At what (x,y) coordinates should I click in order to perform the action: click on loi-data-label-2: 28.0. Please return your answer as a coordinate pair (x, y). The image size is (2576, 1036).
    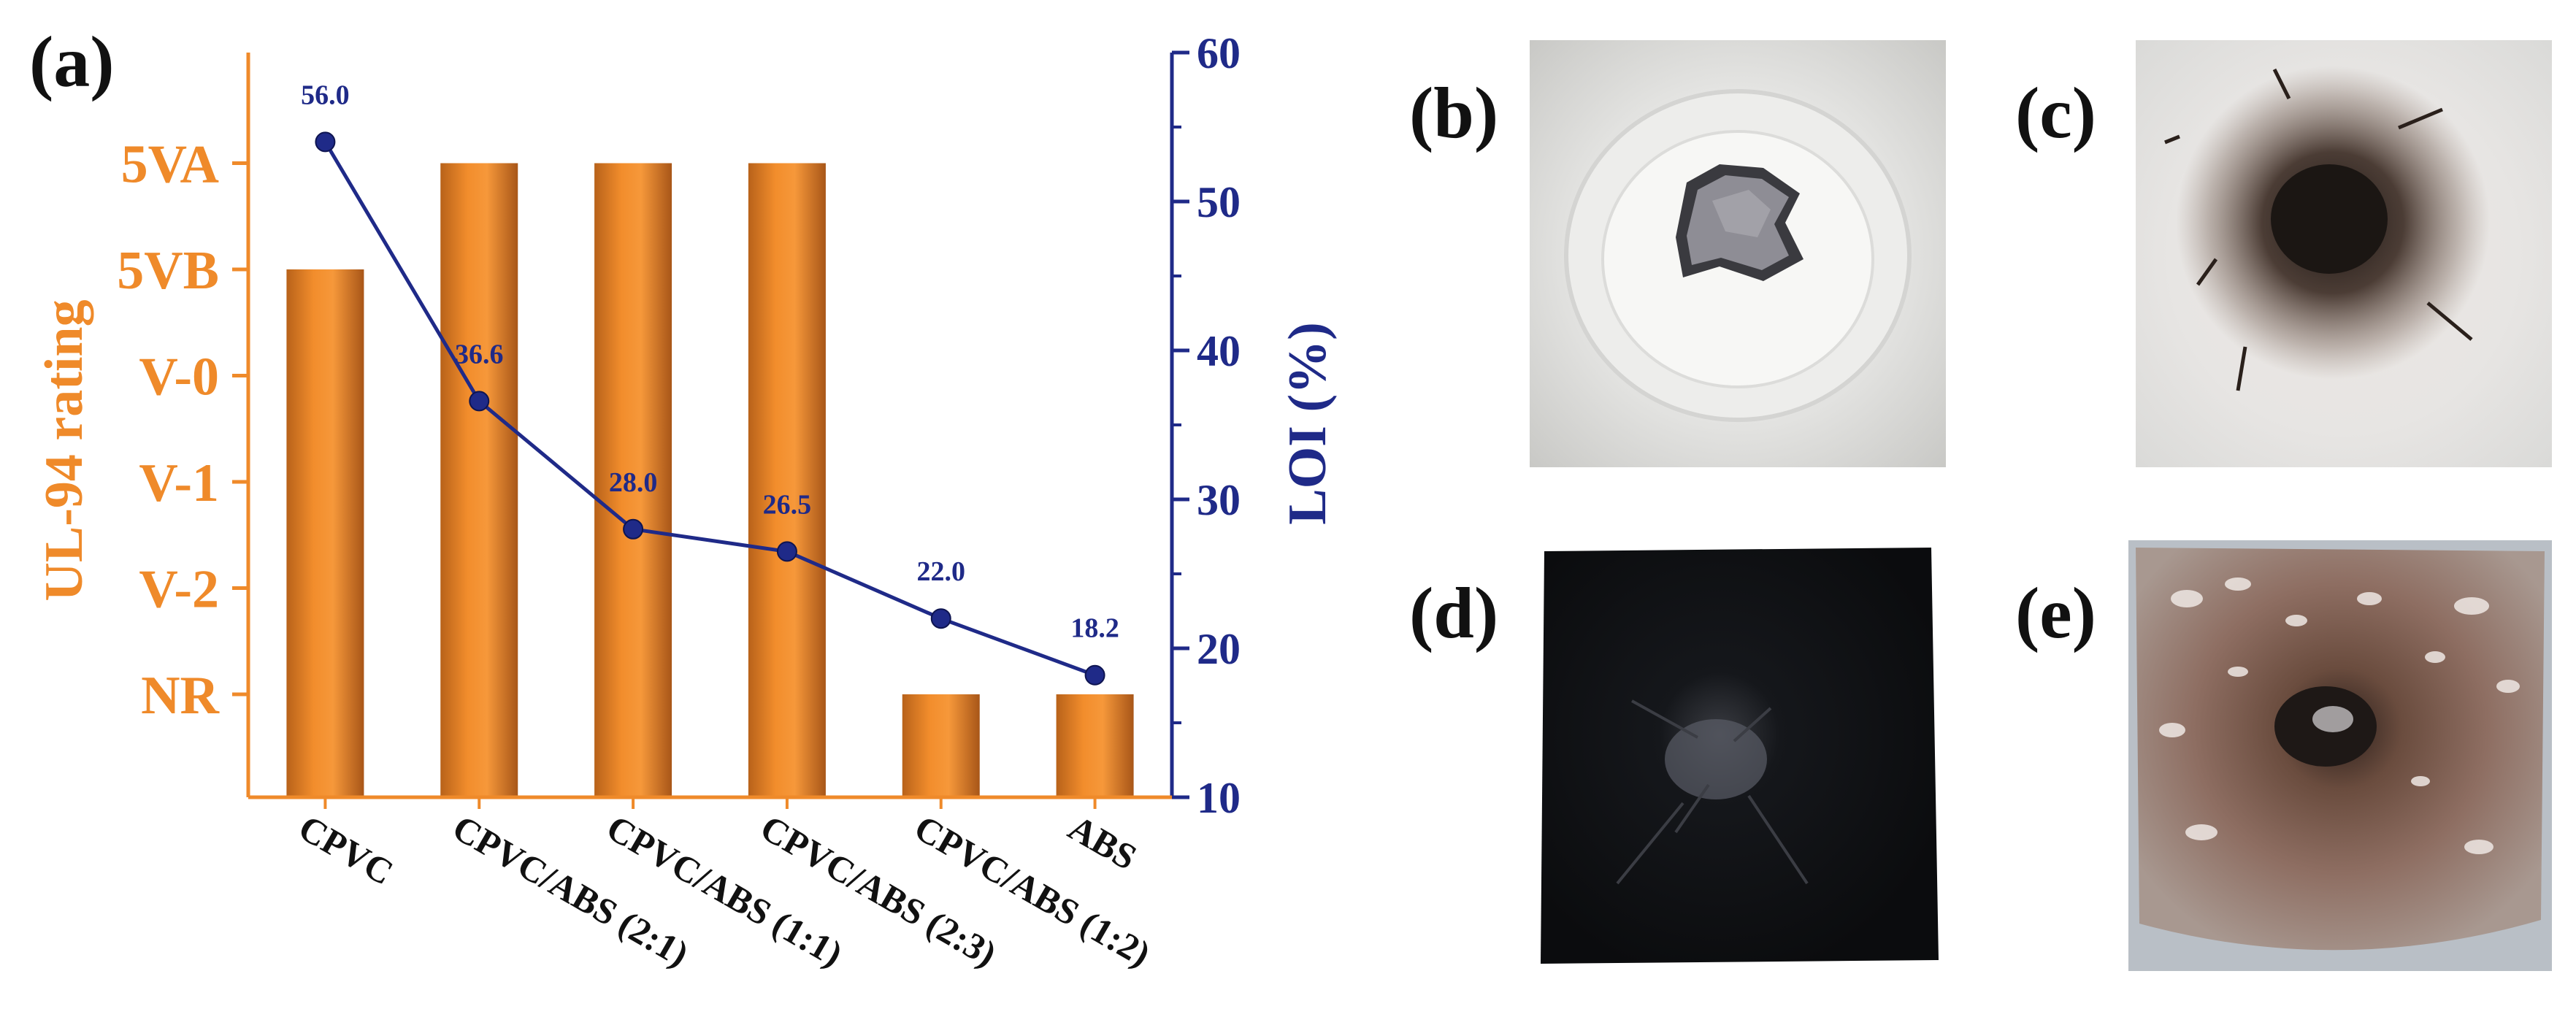
    Looking at the image, I should click on (633, 482).